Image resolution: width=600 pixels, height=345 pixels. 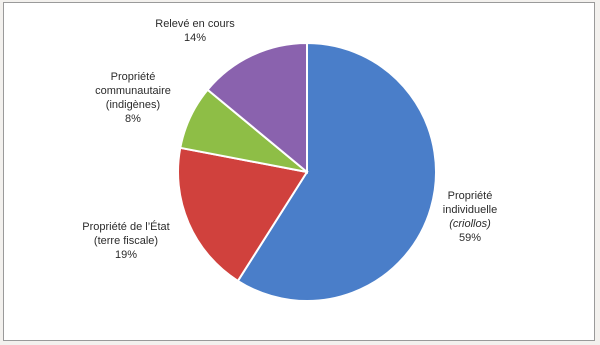 I want to click on slice-state, so click(x=243, y=214).